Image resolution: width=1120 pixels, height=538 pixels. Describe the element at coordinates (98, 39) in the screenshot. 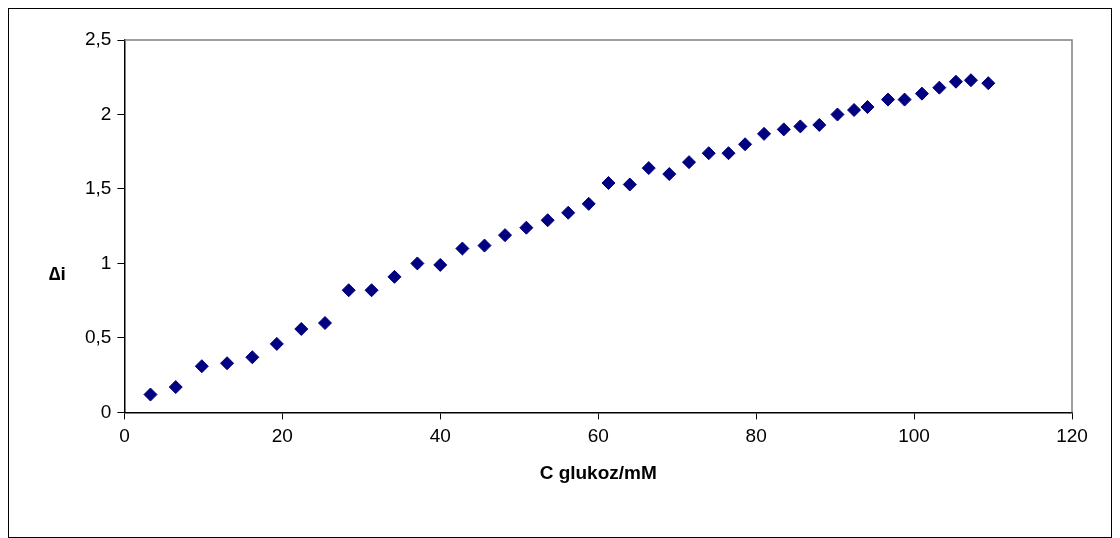

I see `y-tick-label: 2,5` at that location.